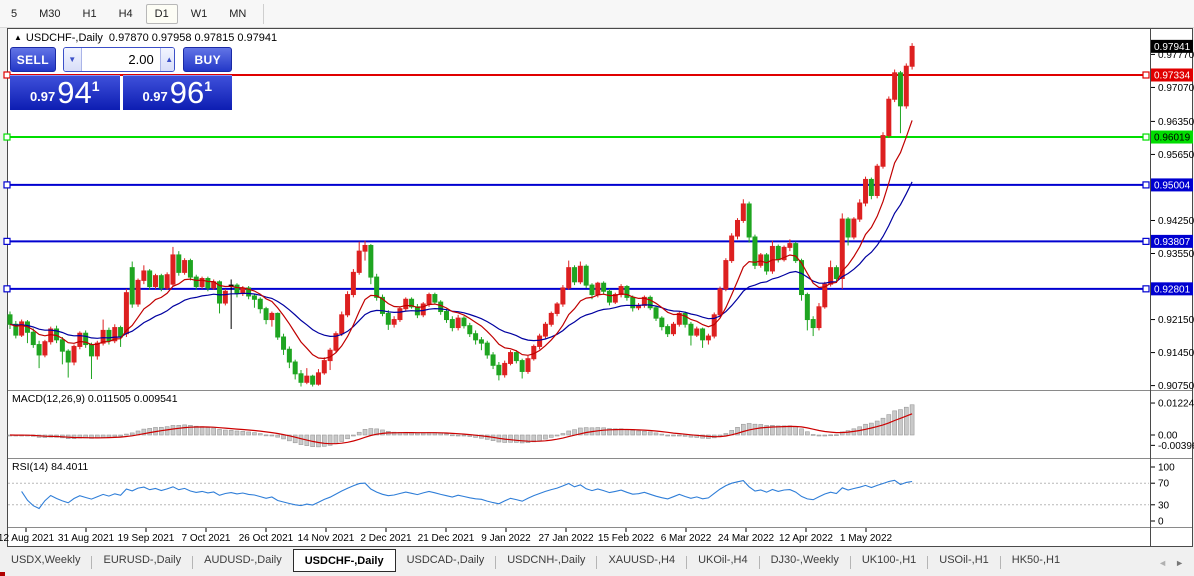 The image size is (1194, 576). I want to click on timeframe-button-5: 5, so click(14, 13).